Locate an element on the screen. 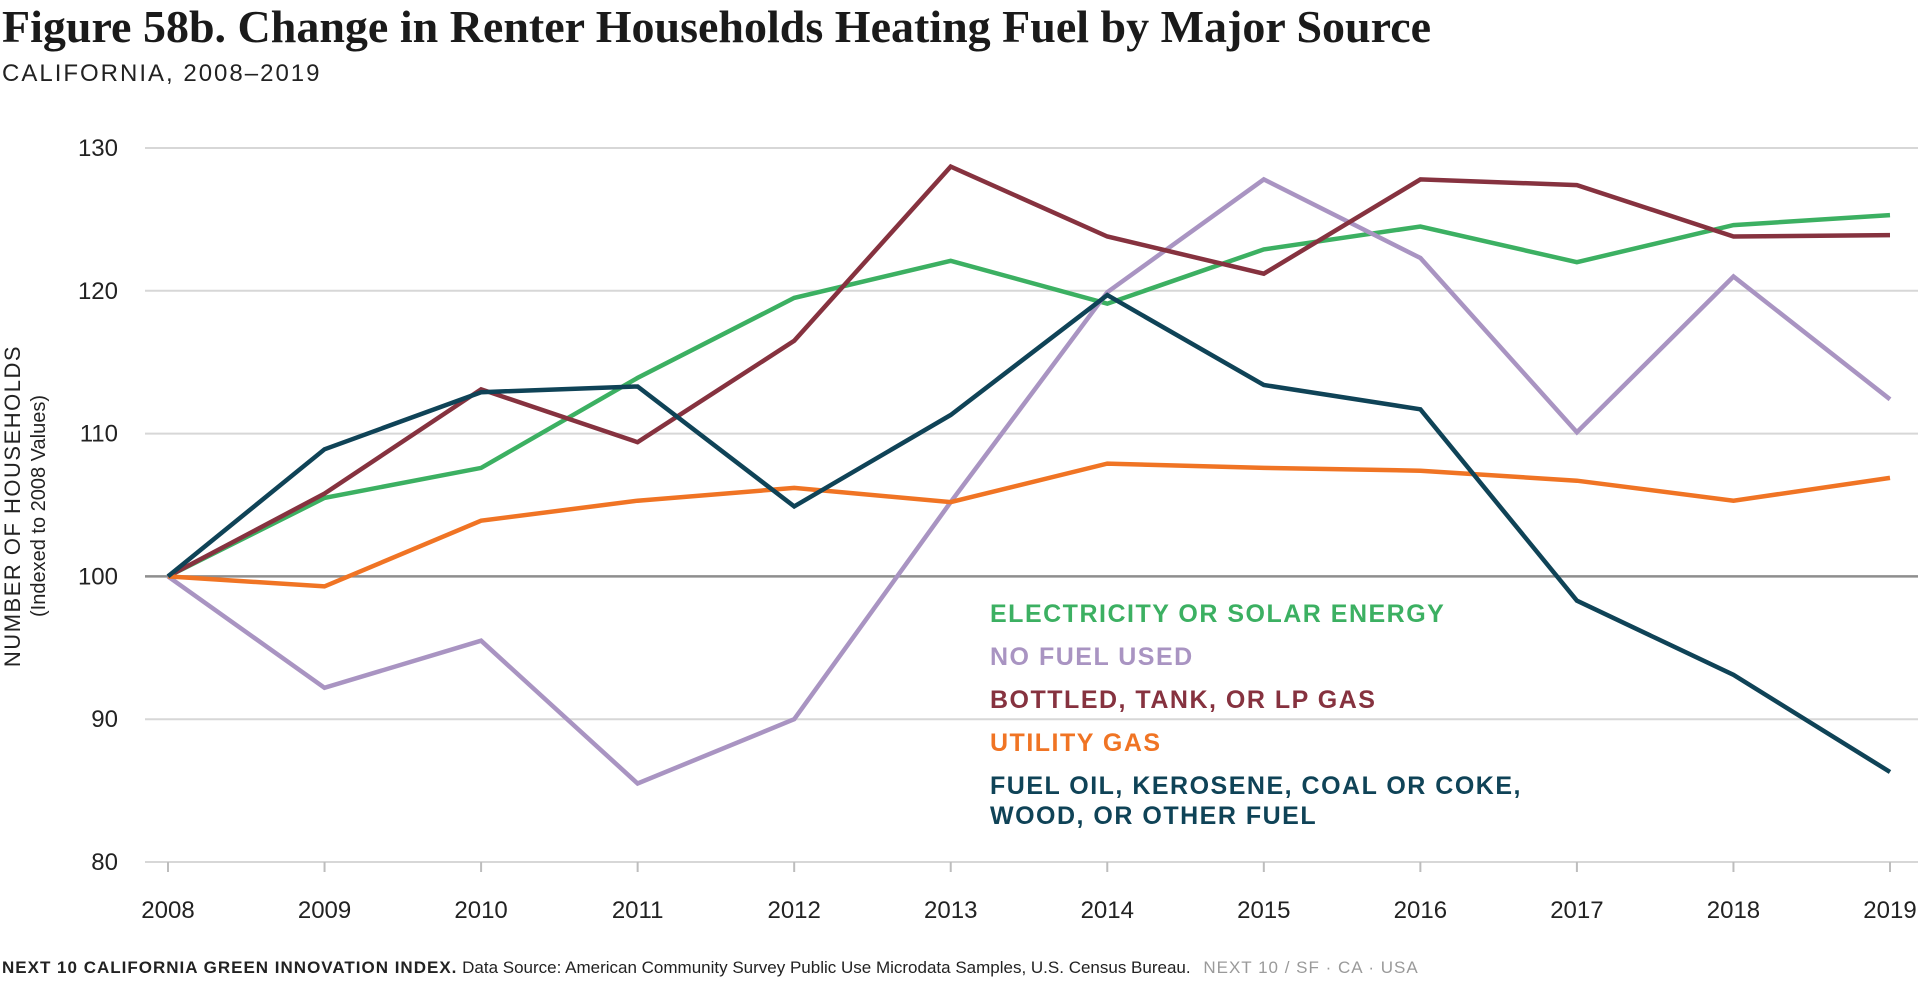 The image size is (1920, 989). x-tick-label: 2016 is located at coordinates (1420, 910).